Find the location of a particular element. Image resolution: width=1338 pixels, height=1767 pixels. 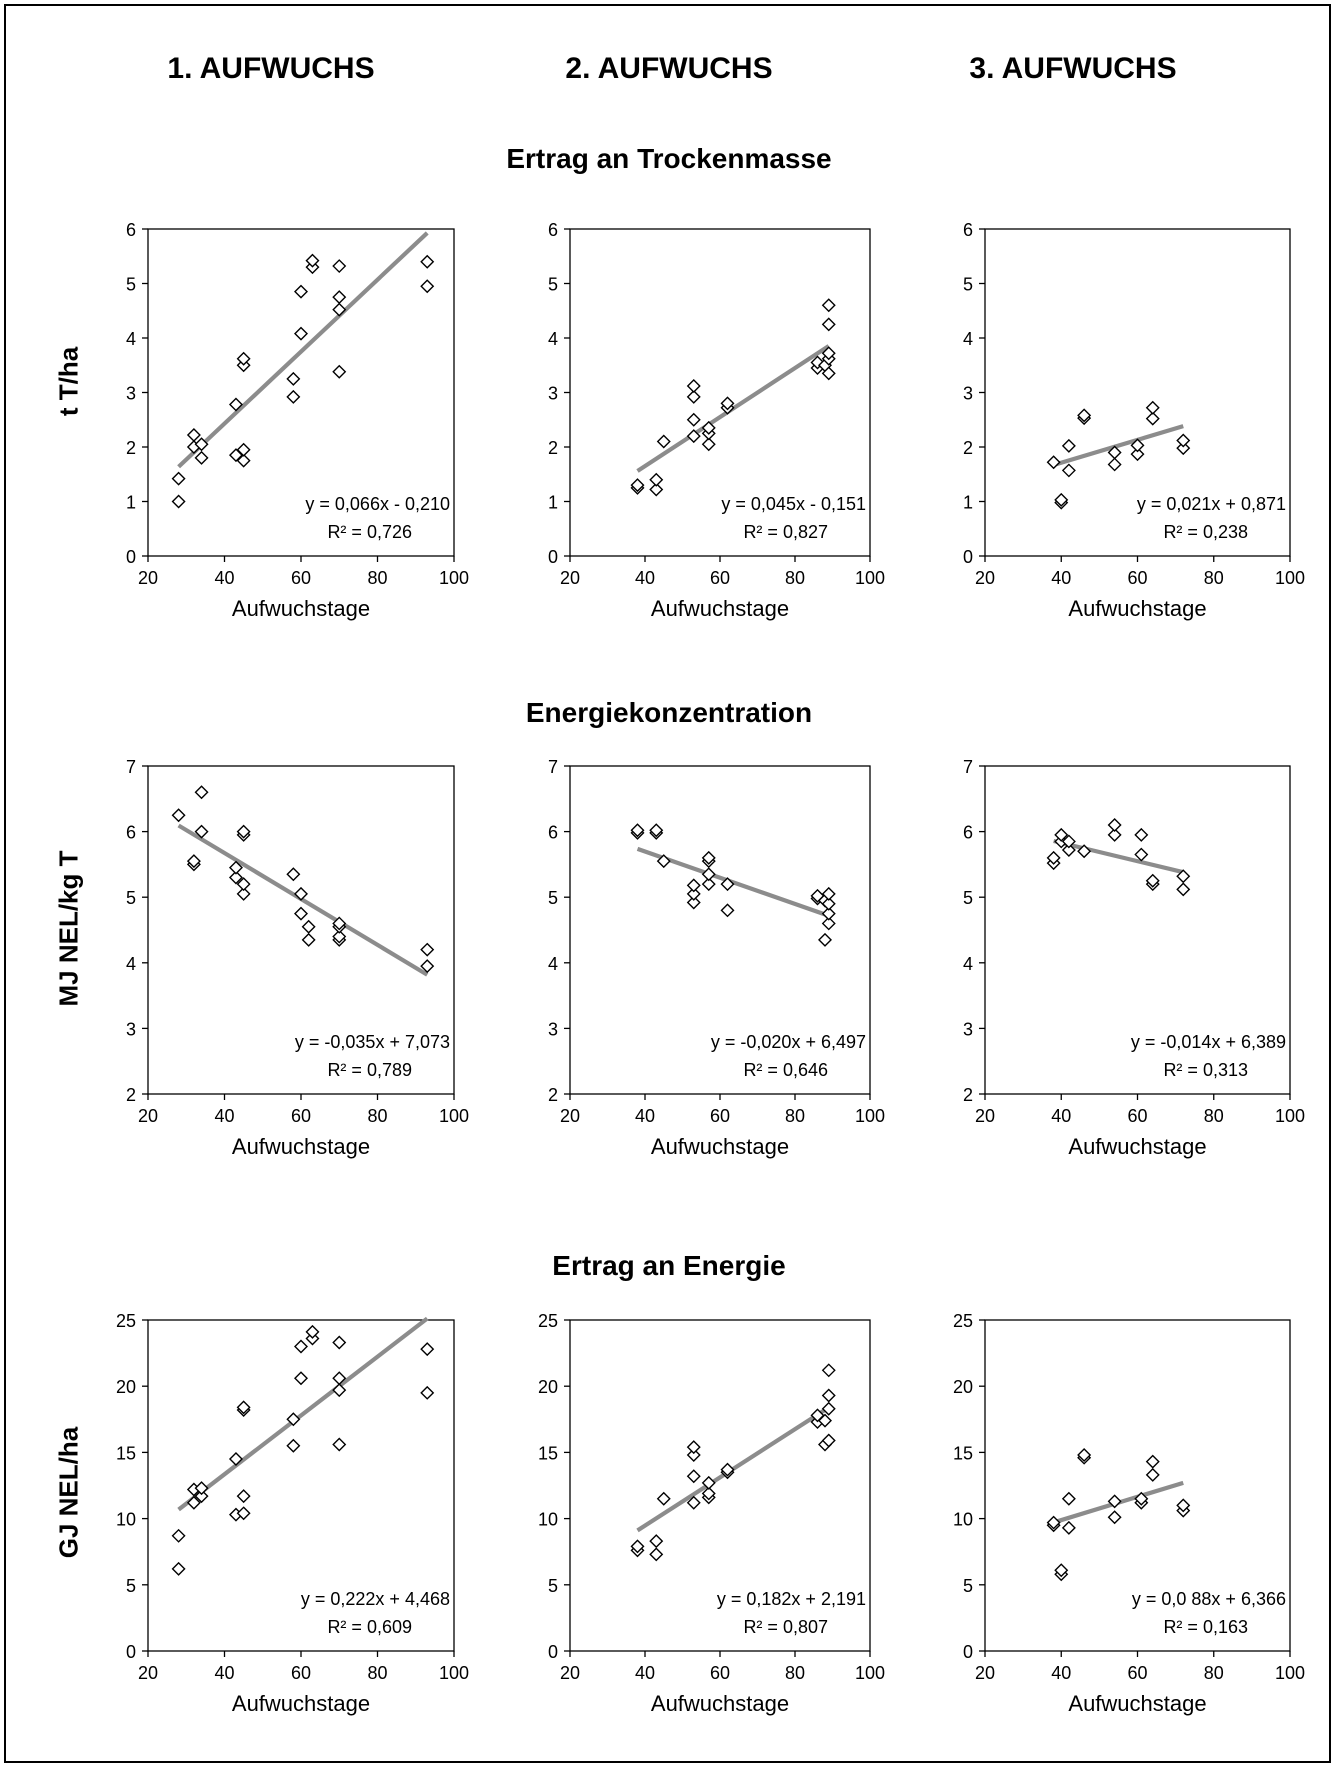

plot-4-x-axis-label: Aufwuchstage is located at coordinates (301, 1146).